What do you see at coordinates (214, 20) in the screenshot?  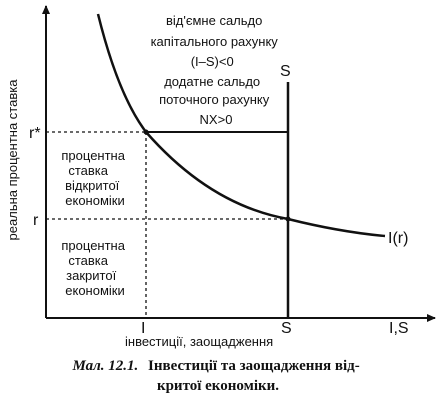 I see `top-note-line: від'ємне сальдо` at bounding box center [214, 20].